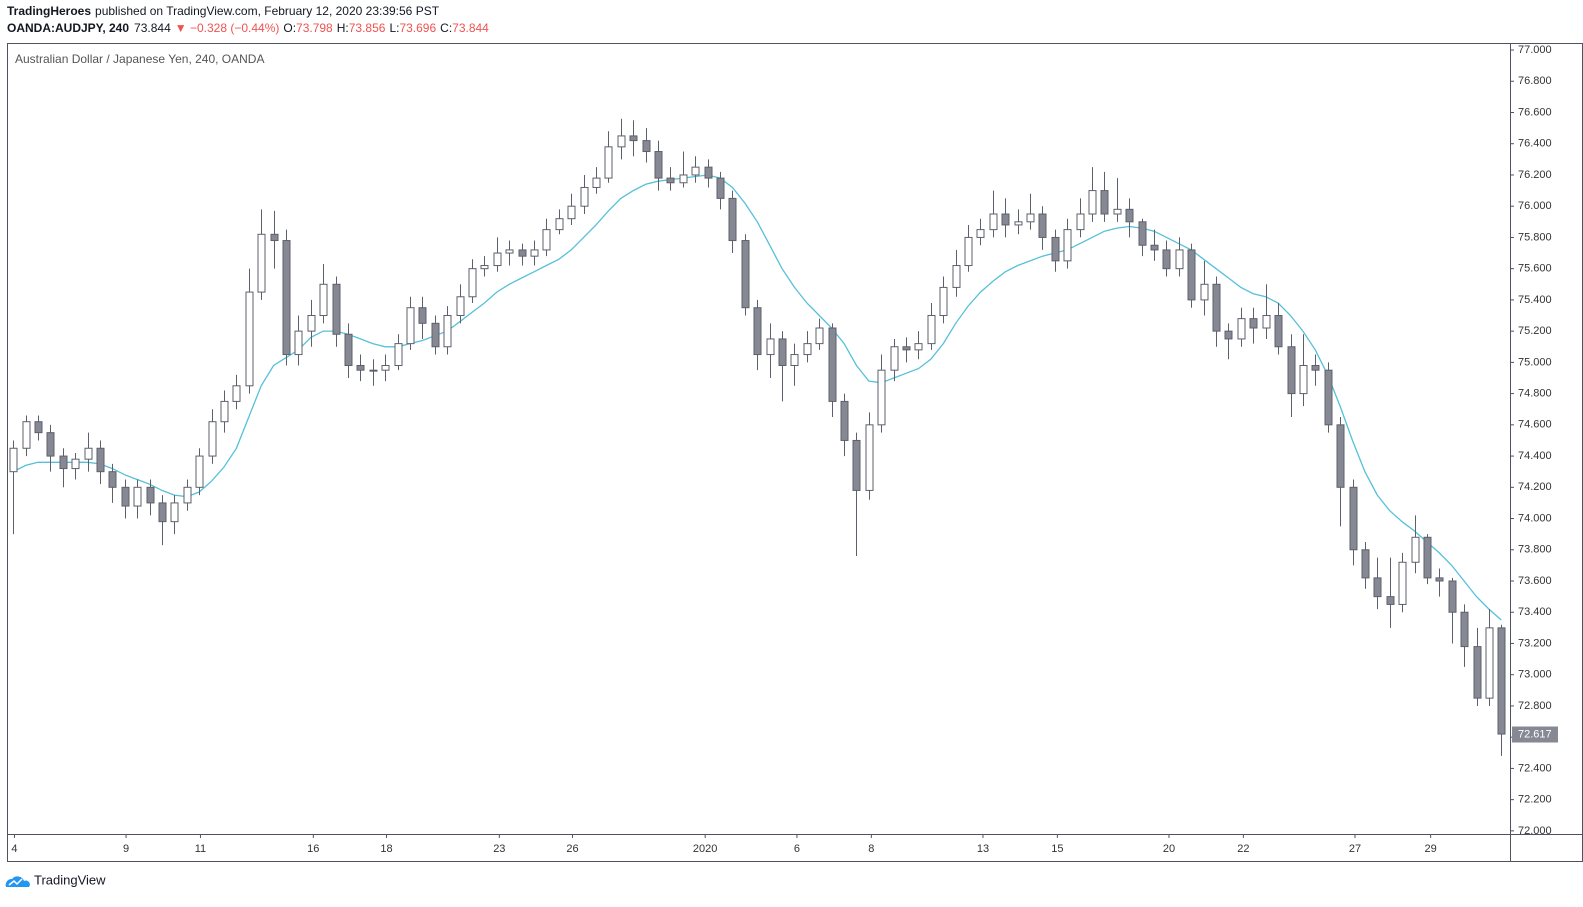  I want to click on y-tick-label: 74.400, so click(1535, 456).